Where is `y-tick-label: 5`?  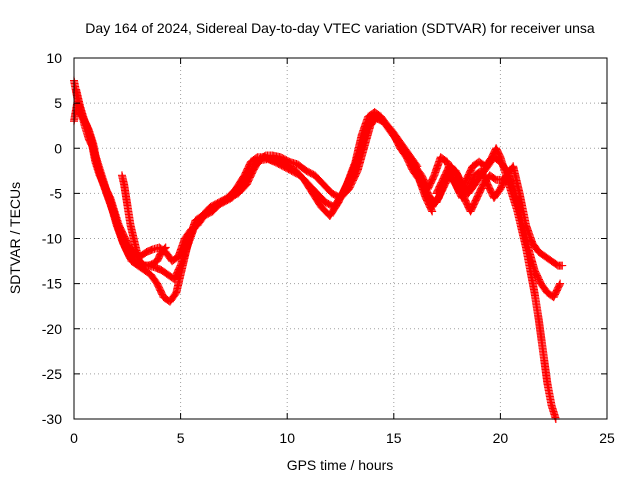
y-tick-label: 5 is located at coordinates (58, 103).